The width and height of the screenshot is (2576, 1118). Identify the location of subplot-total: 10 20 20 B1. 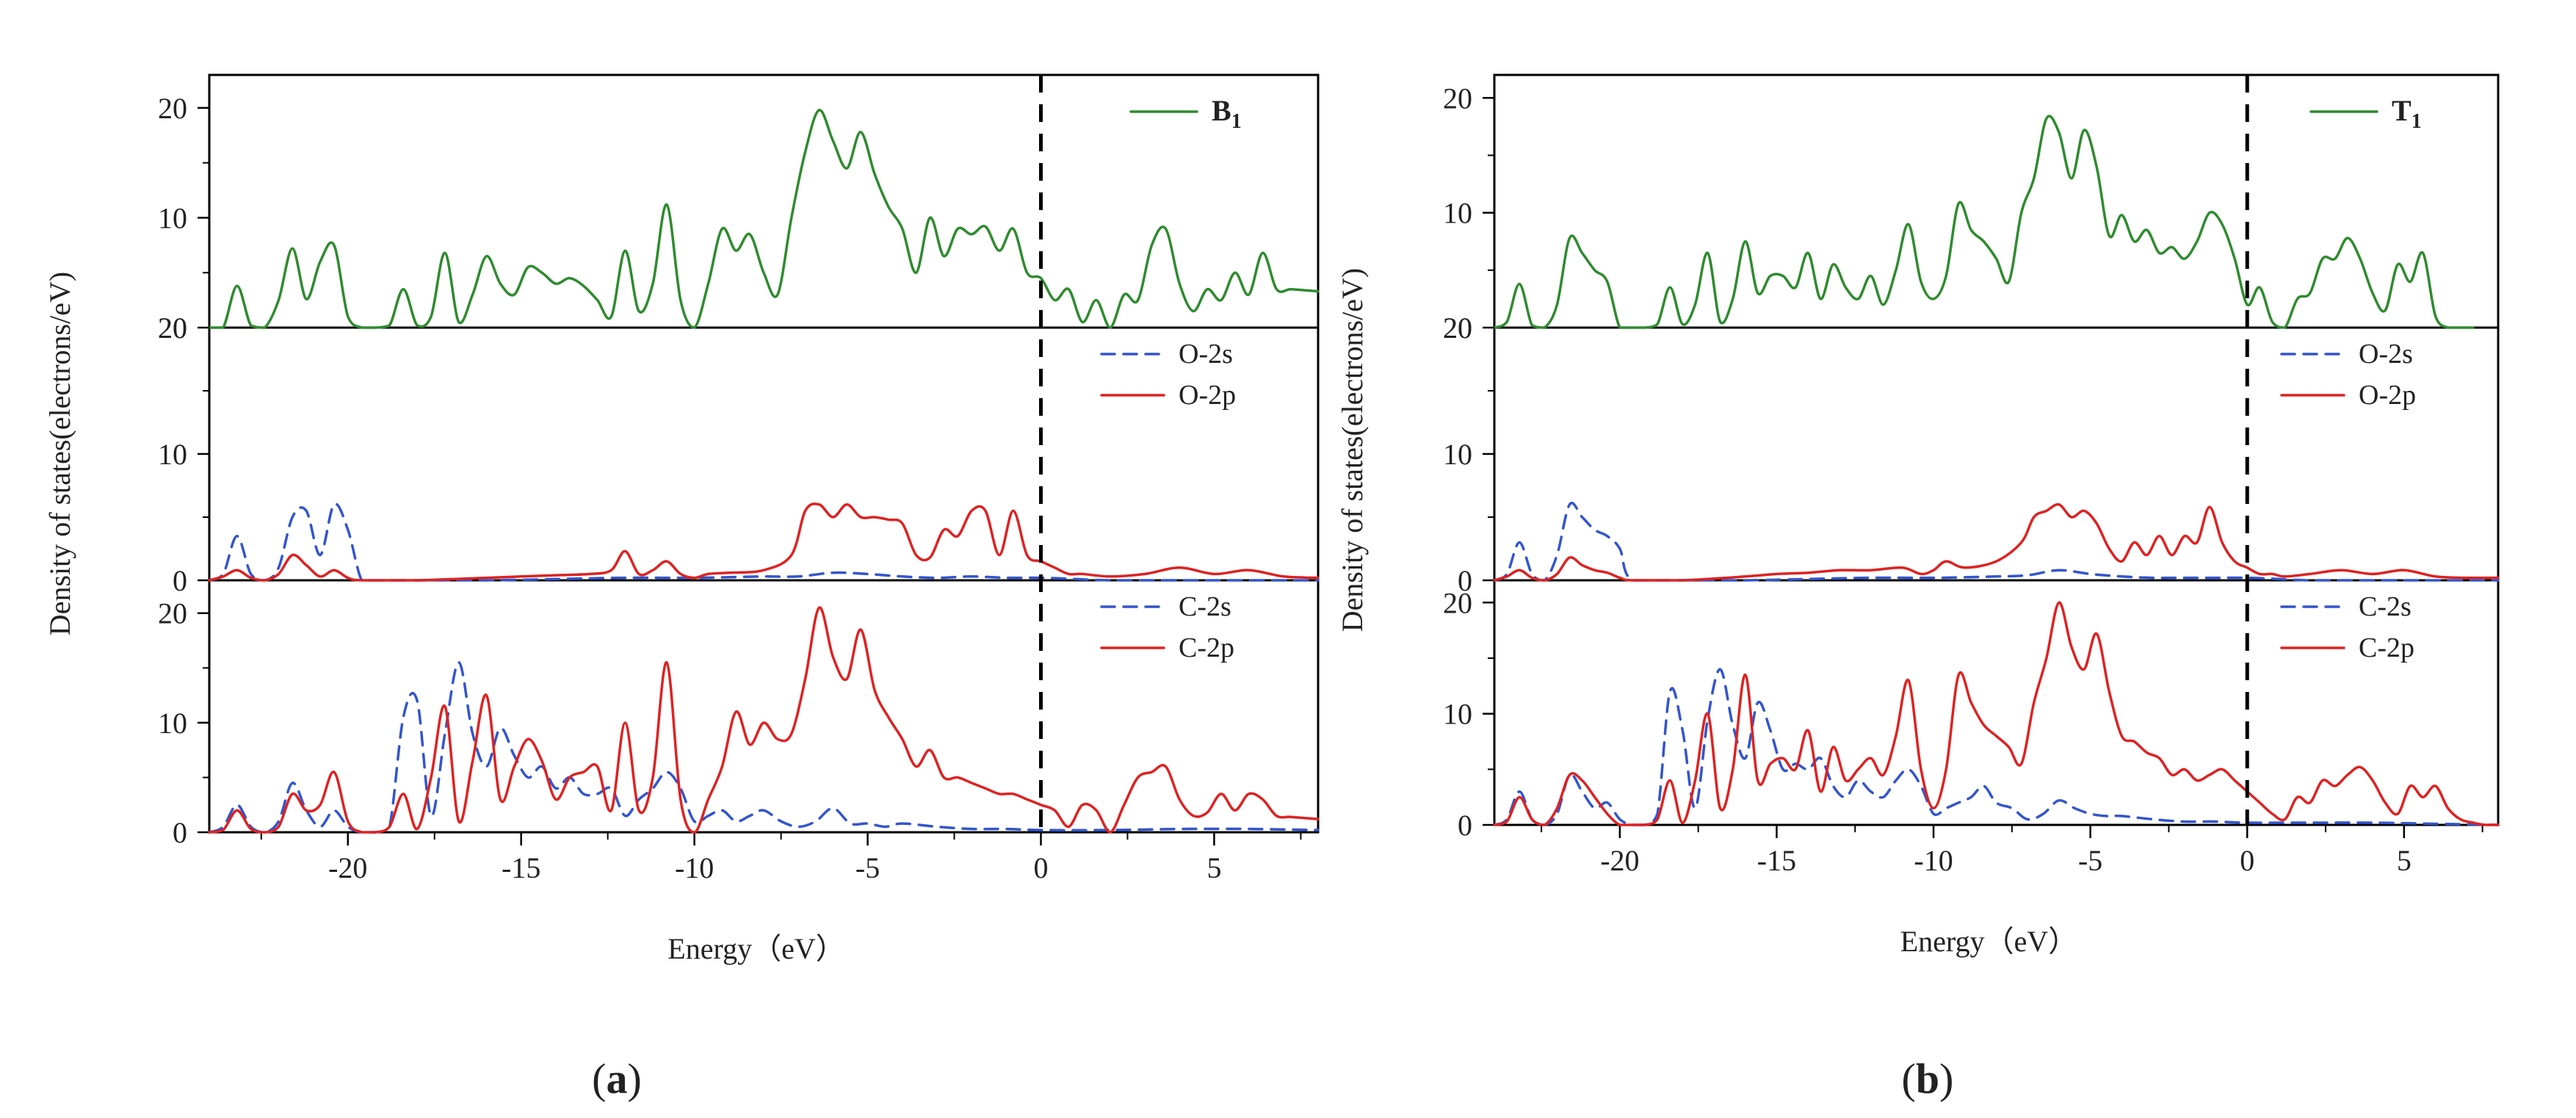
(739, 218).